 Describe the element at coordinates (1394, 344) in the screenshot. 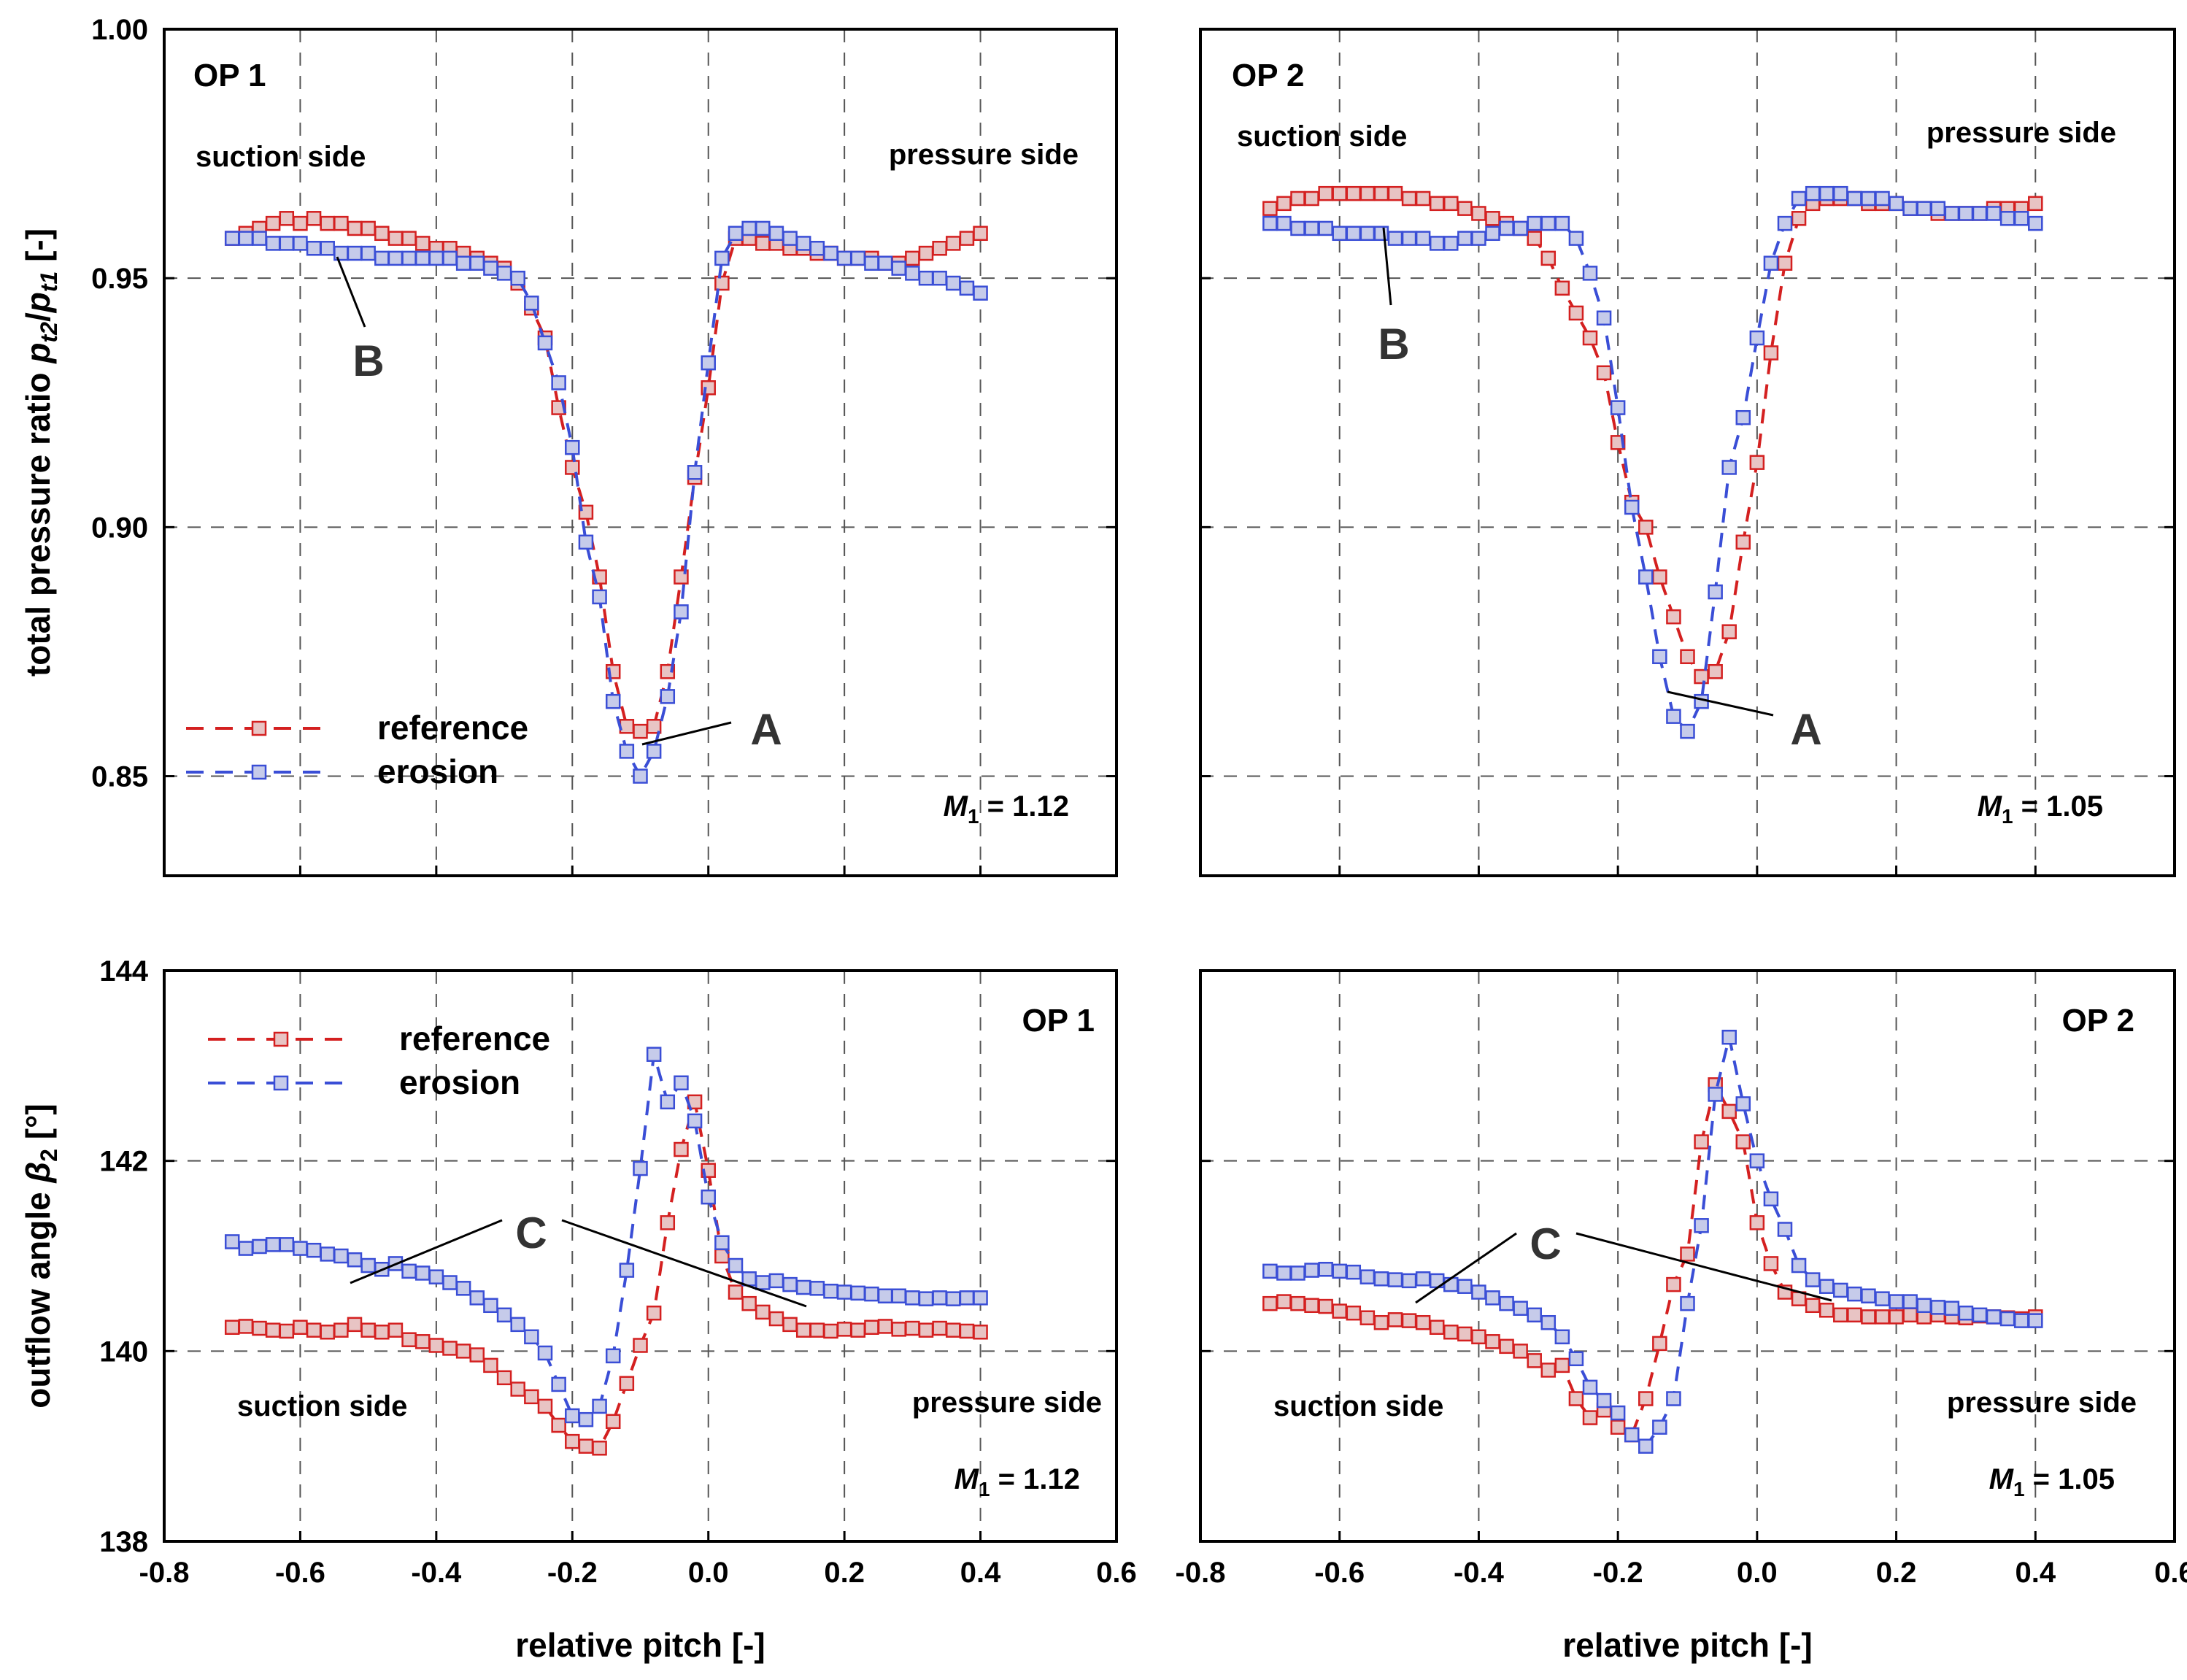

I see `annotation-letter-B: B` at that location.